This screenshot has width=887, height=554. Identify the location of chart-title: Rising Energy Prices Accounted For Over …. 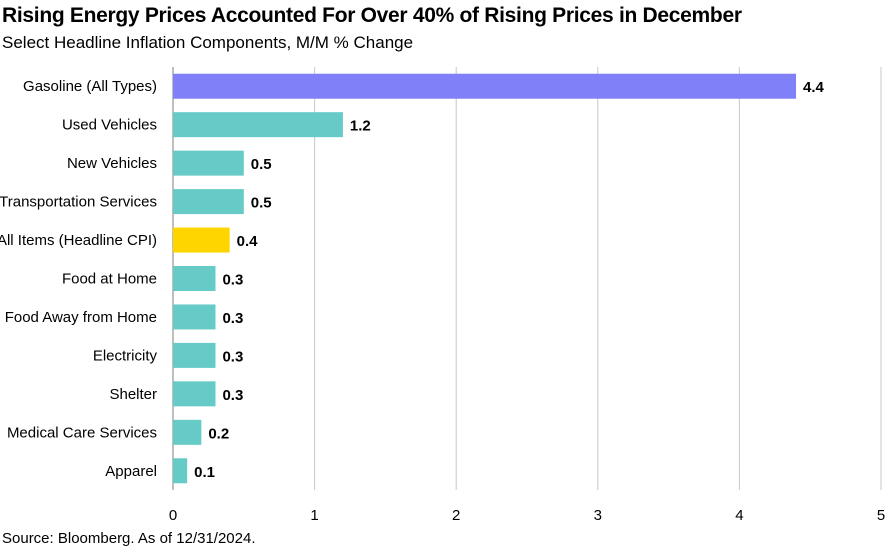
(372, 15).